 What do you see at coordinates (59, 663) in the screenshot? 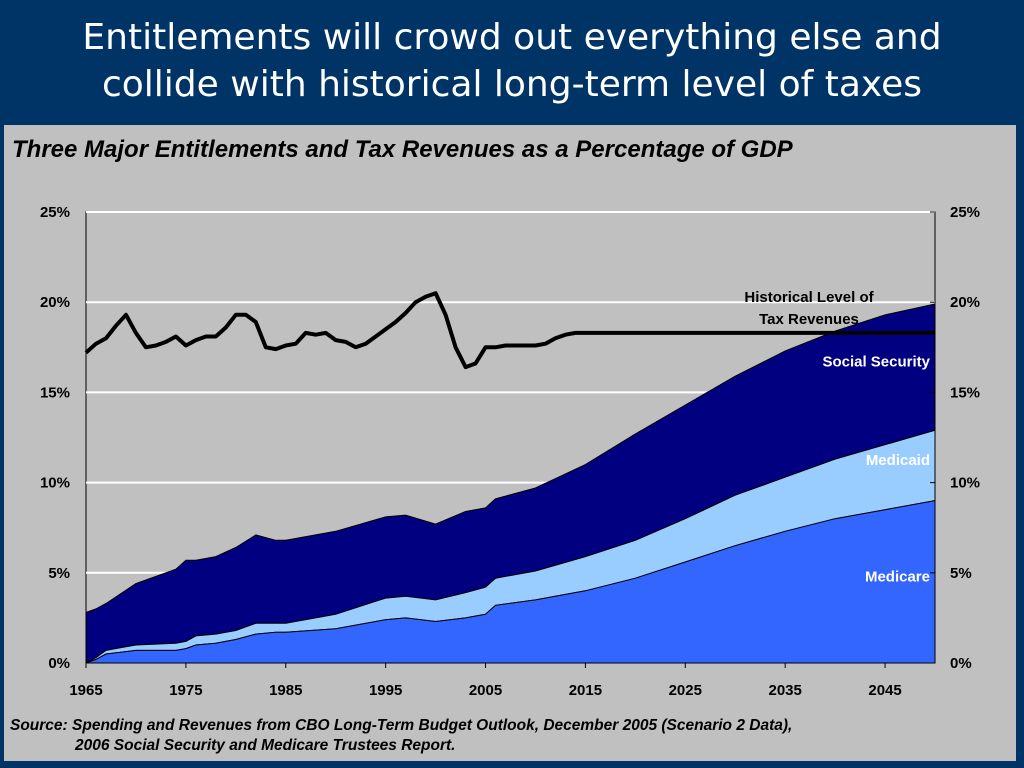
I see `y-tick-label-left: 0%` at bounding box center [59, 663].